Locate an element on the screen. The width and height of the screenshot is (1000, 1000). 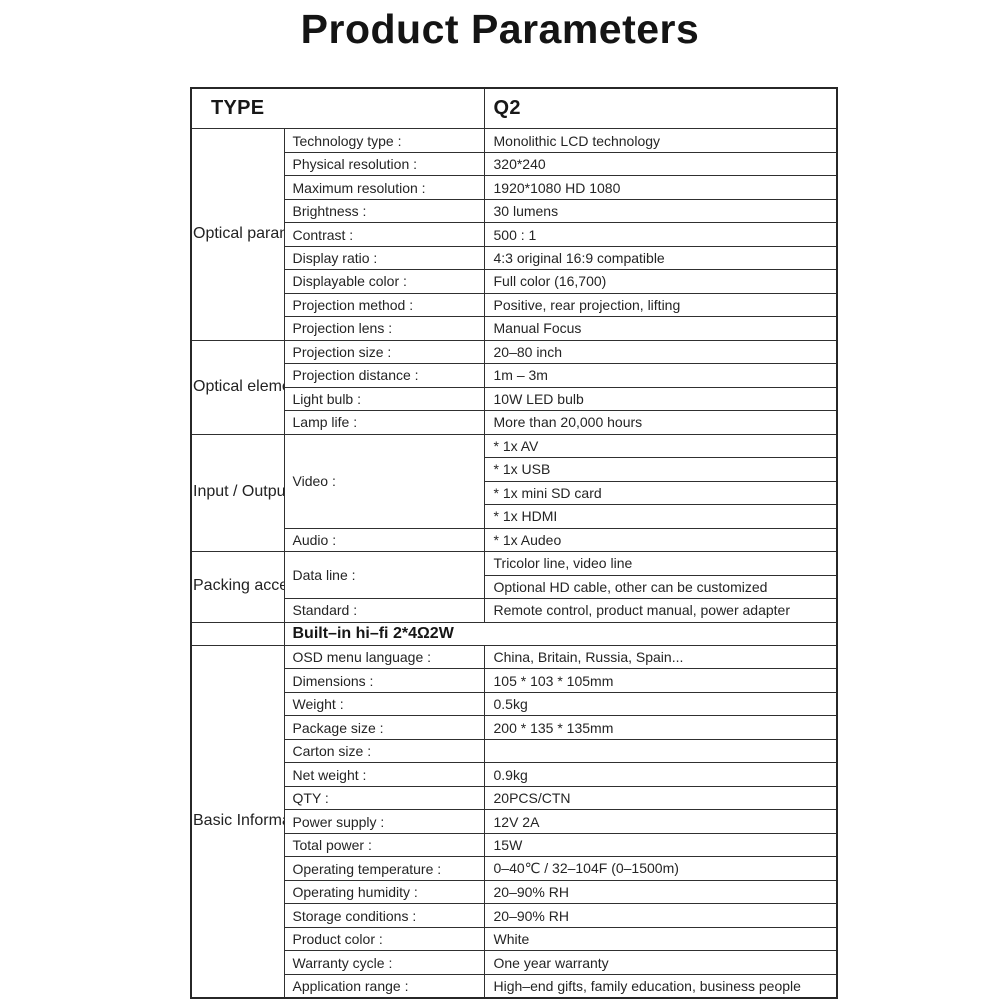
param-value: 0.9kg is located at coordinates (660, 774).